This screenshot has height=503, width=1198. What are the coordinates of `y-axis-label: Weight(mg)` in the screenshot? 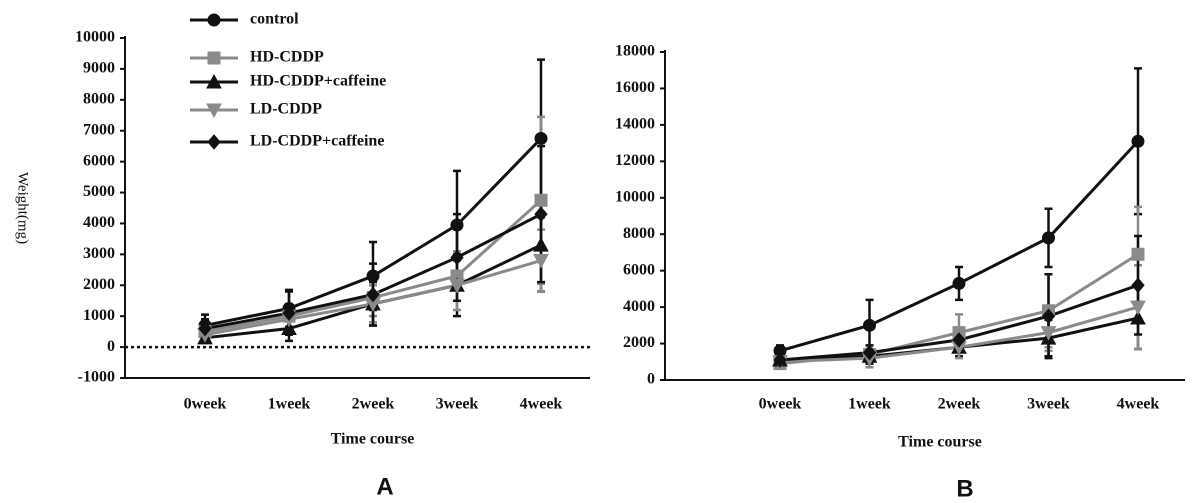 It's located at (23, 208).